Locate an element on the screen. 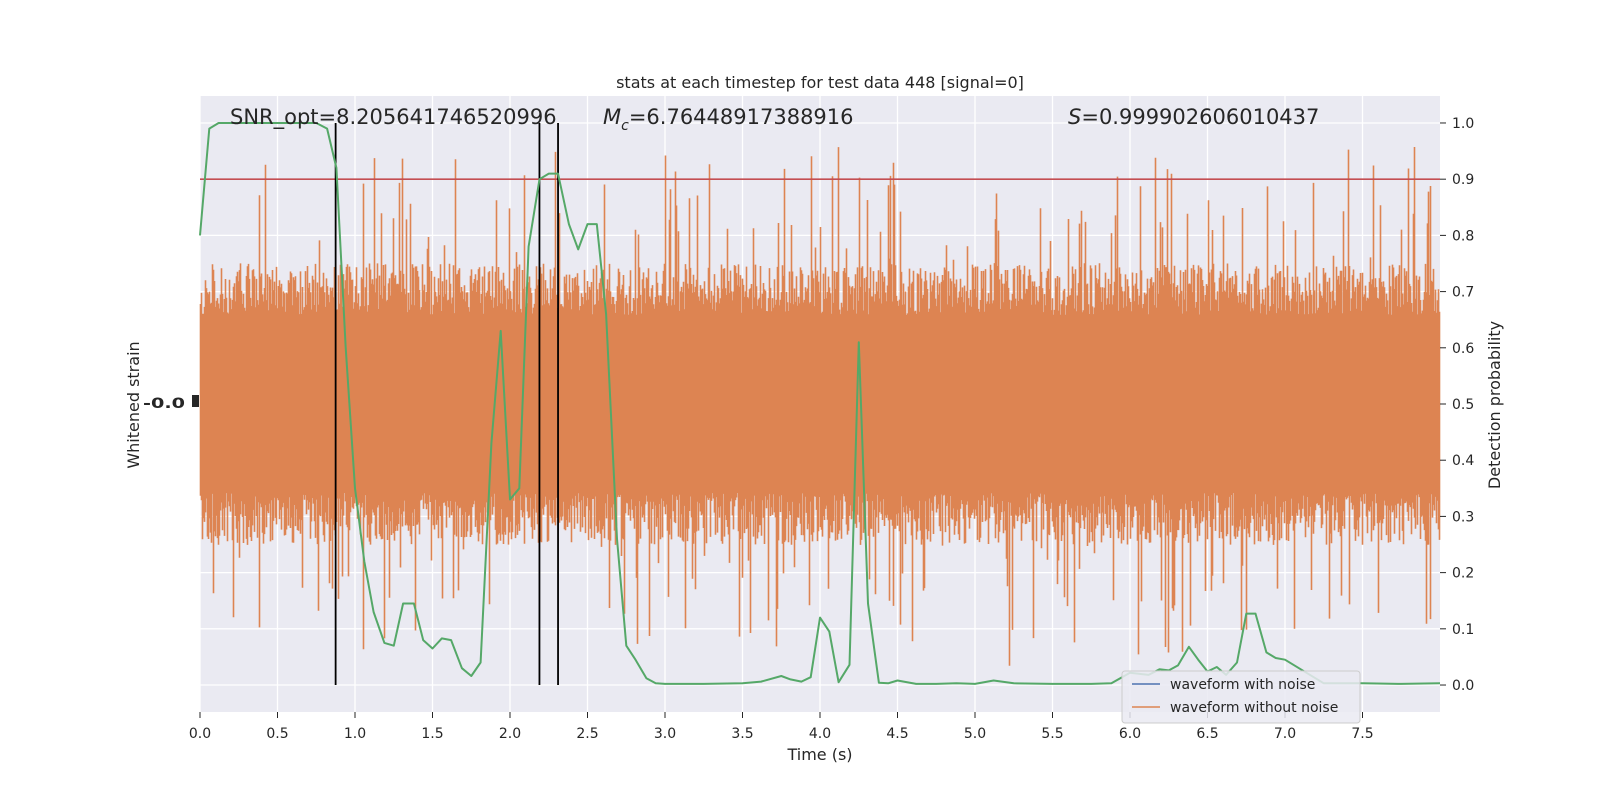 Image resolution: width=1600 pixels, height=800 pixels. x-tick-label: 6.0 is located at coordinates (1130, 734).